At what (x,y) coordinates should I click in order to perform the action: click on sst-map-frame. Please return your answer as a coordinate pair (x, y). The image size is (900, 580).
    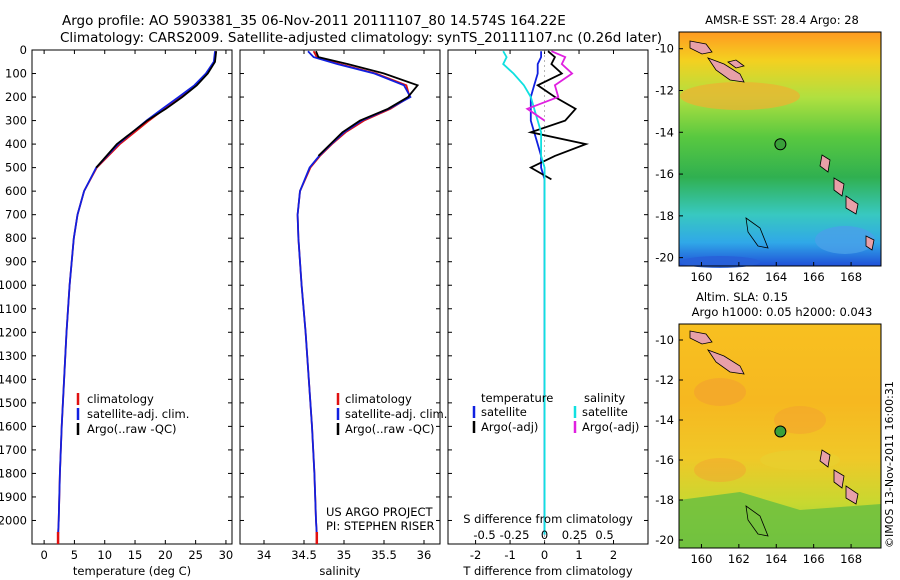
    Looking at the image, I should click on (780, 149).